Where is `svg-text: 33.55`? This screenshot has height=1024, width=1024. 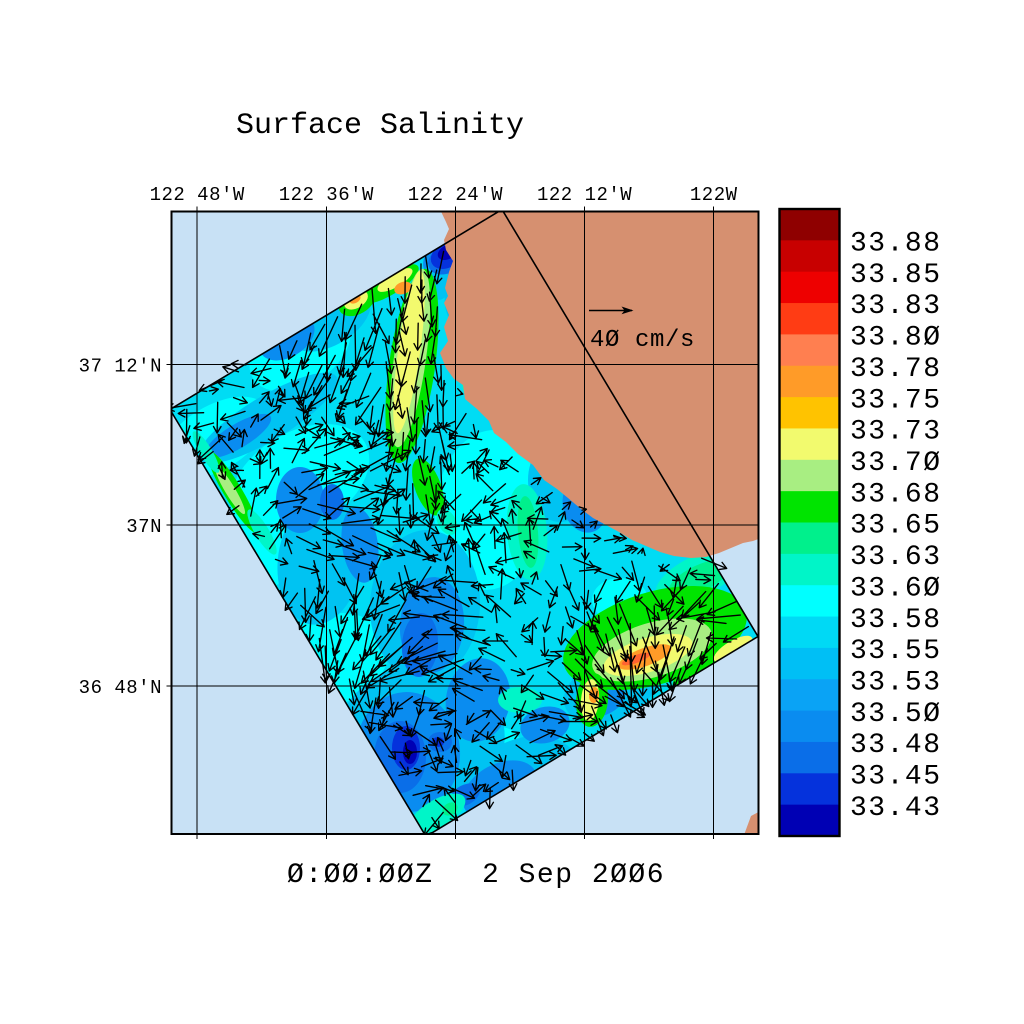
svg-text: 33.55 is located at coordinates (896, 651).